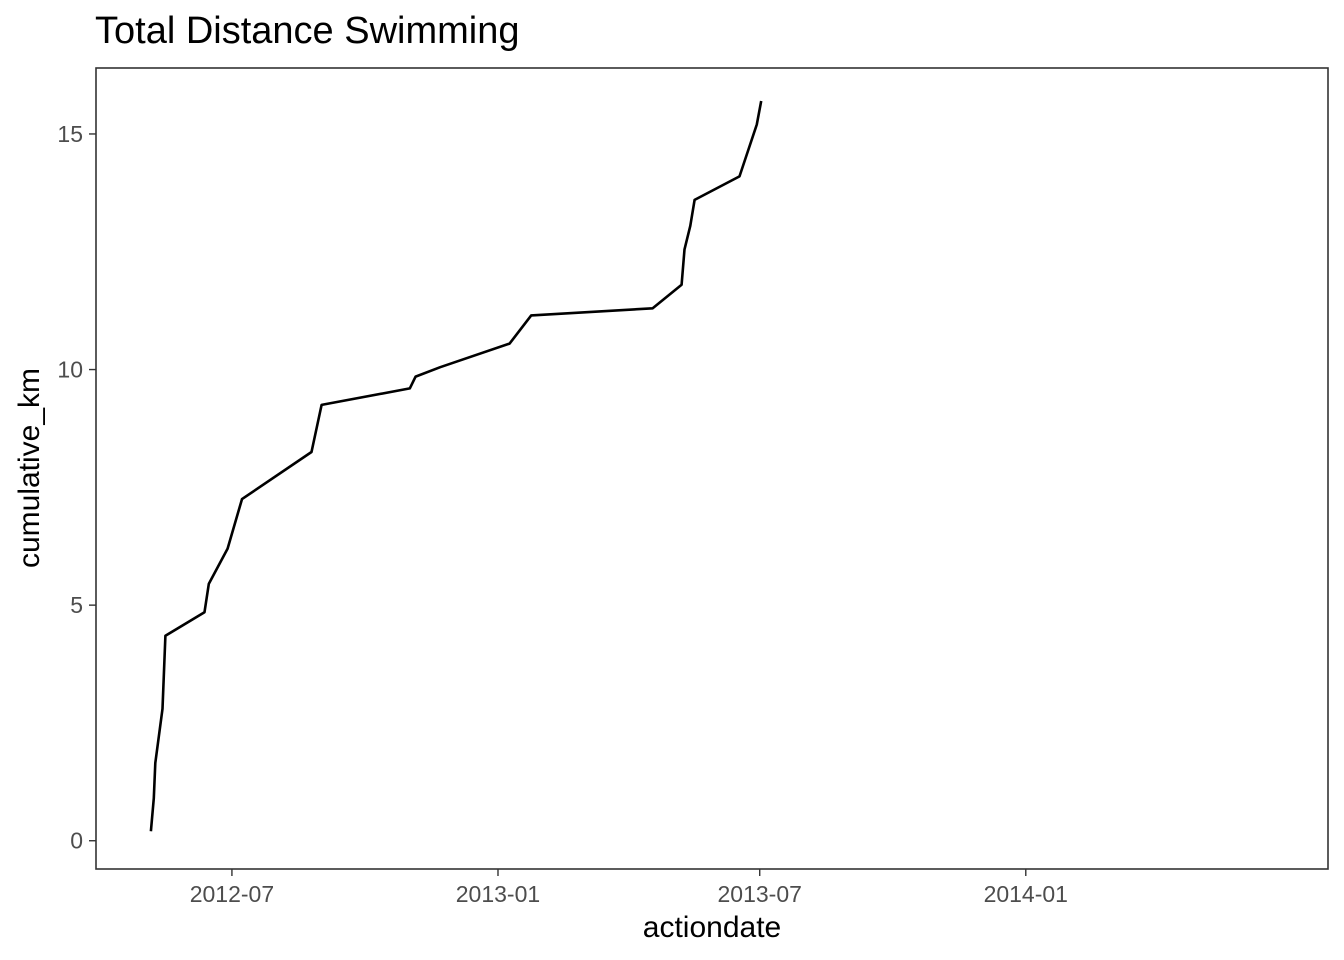 This screenshot has height=960, width=1344. I want to click on y-axis-title: cumulative_km, so click(29, 468).